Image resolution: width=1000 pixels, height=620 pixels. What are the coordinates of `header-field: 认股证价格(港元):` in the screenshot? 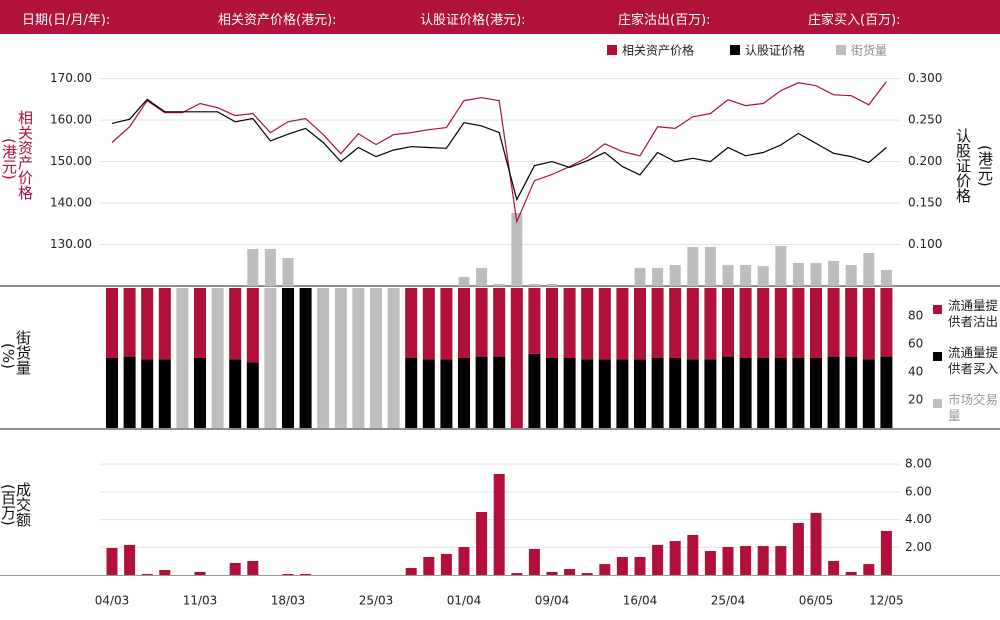 It's located at (473, 20).